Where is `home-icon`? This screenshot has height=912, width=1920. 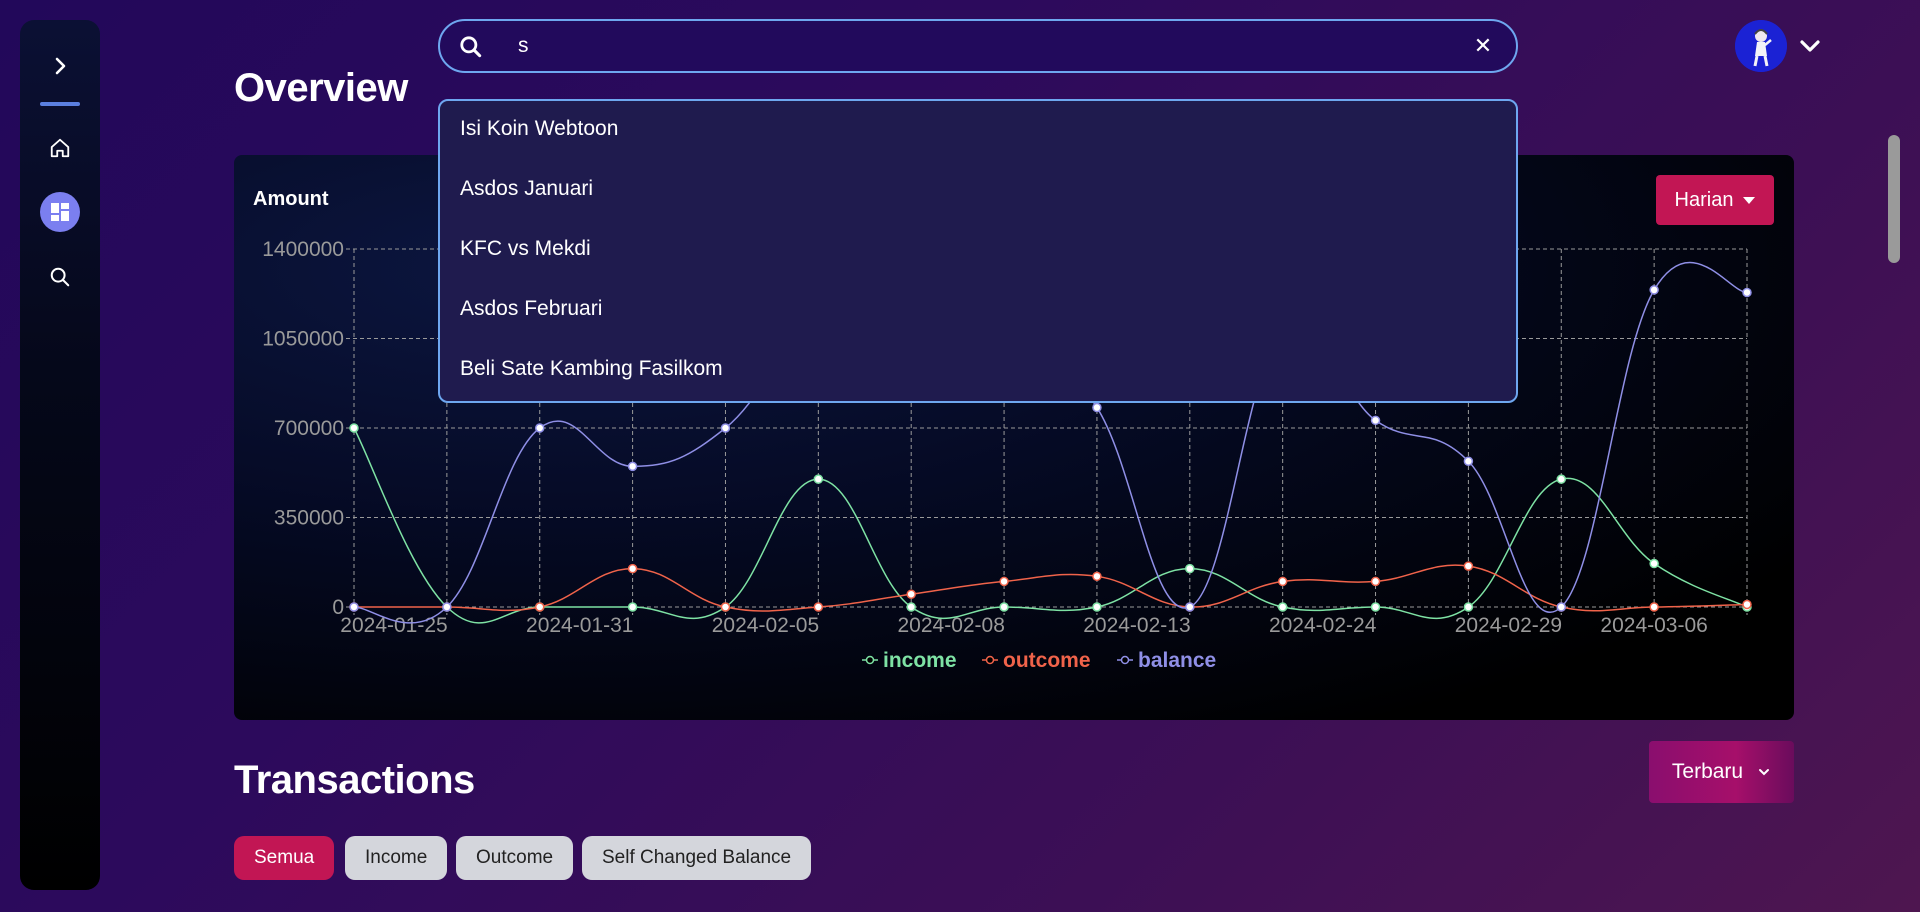 home-icon is located at coordinates (60, 148).